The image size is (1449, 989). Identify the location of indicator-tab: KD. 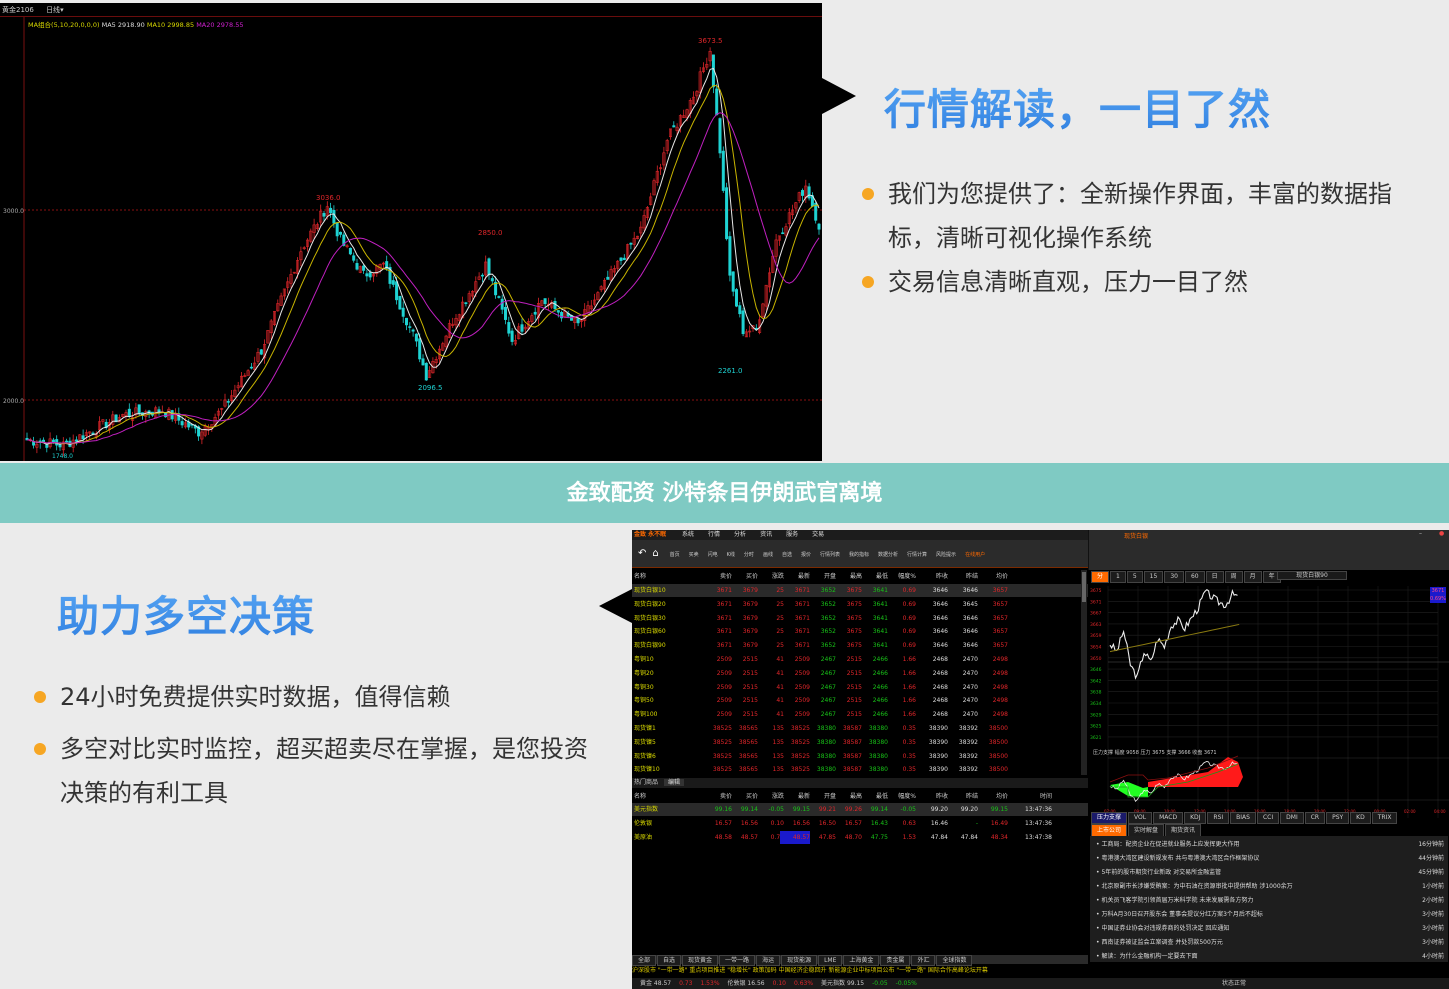
(1360, 818).